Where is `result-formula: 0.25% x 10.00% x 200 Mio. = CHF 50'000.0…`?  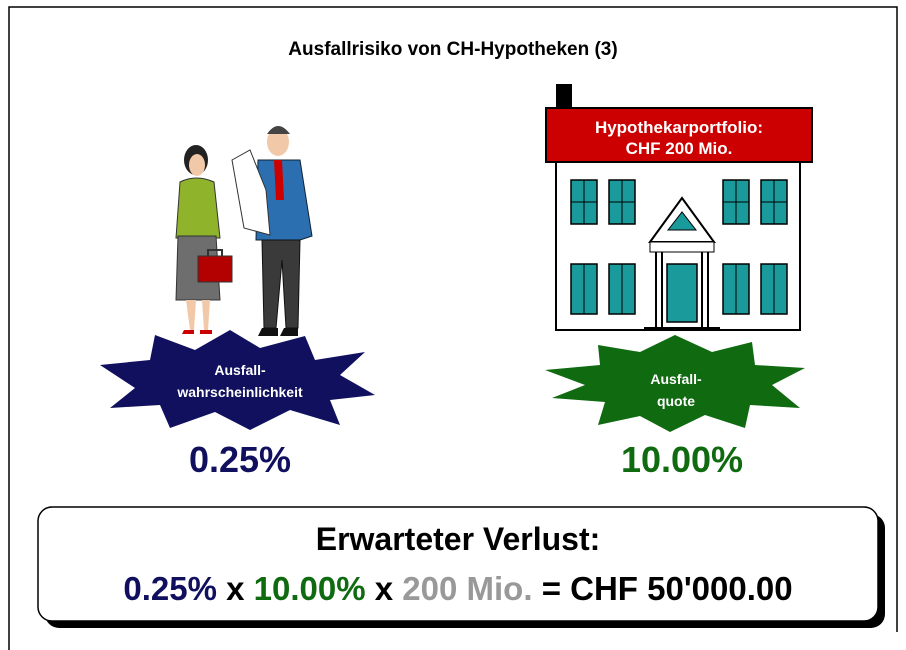 result-formula: 0.25% x 10.00% x 200 Mio. = CHF 50'000.0… is located at coordinates (457, 588).